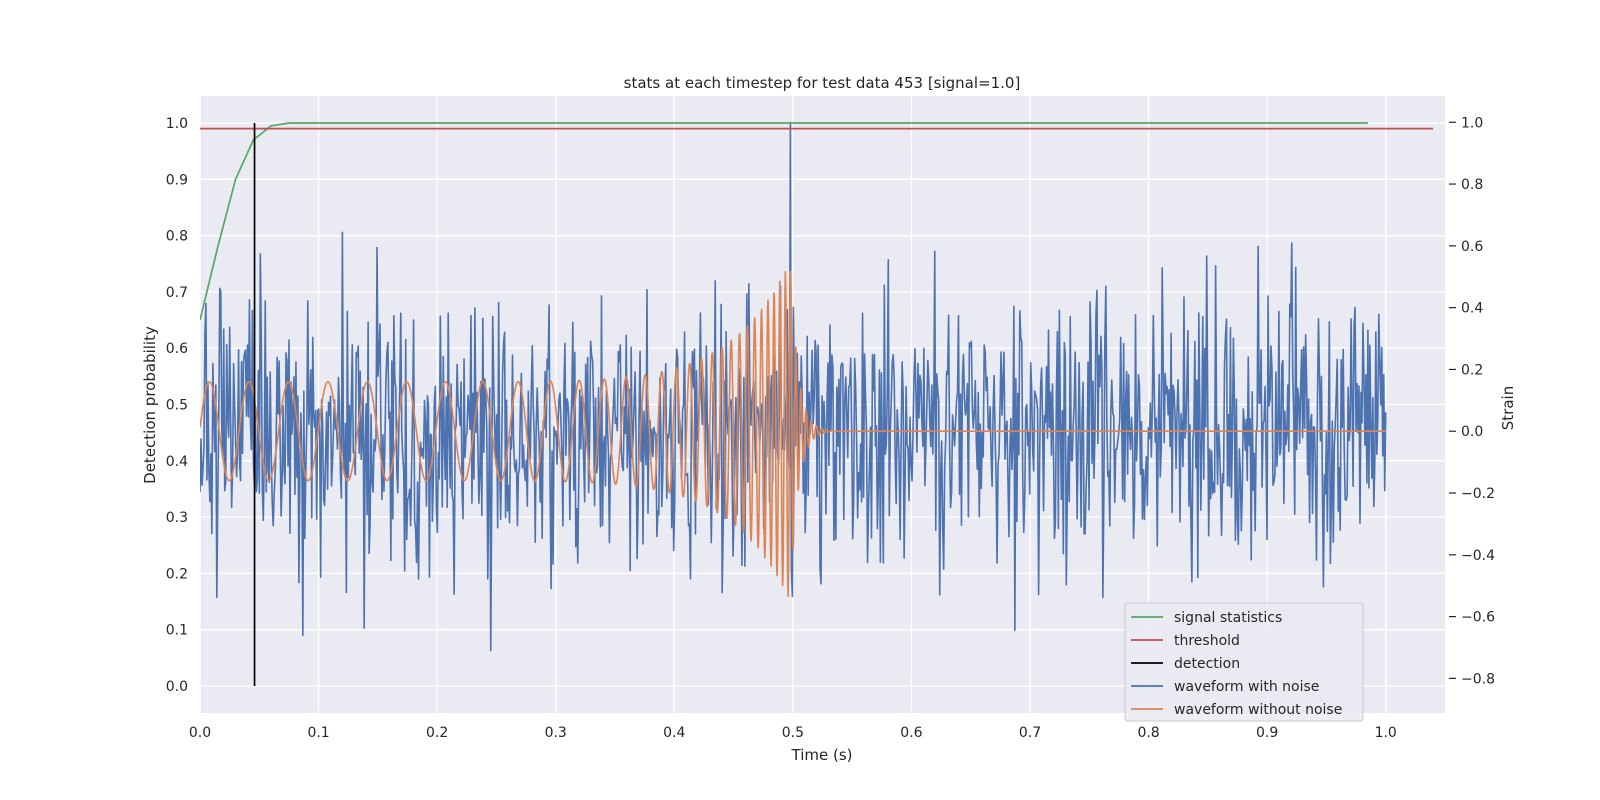 Image resolution: width=1600 pixels, height=800 pixels. I want to click on y-left-tick-label: 0.4, so click(177, 462).